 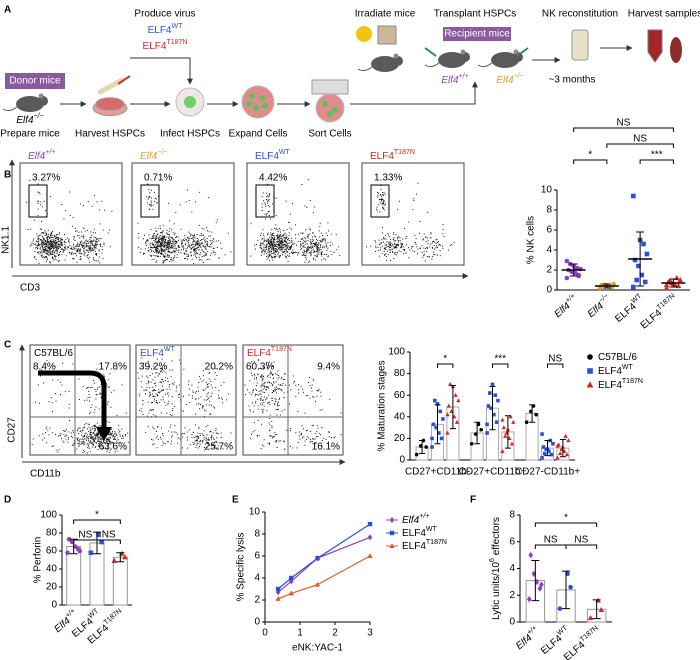 I want to click on flow-plot-title: ELF4T187N, so click(x=392, y=155).